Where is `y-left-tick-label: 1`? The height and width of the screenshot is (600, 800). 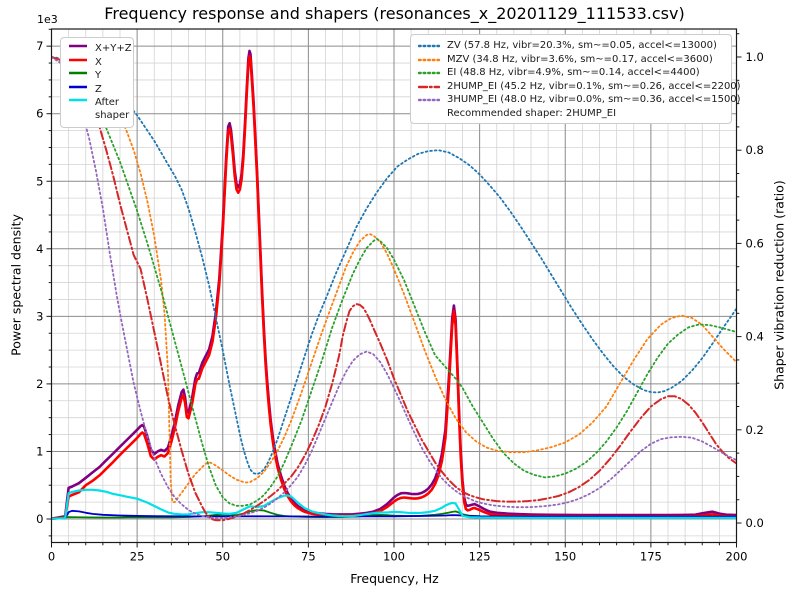
y-left-tick-label: 1 is located at coordinates (39, 451).